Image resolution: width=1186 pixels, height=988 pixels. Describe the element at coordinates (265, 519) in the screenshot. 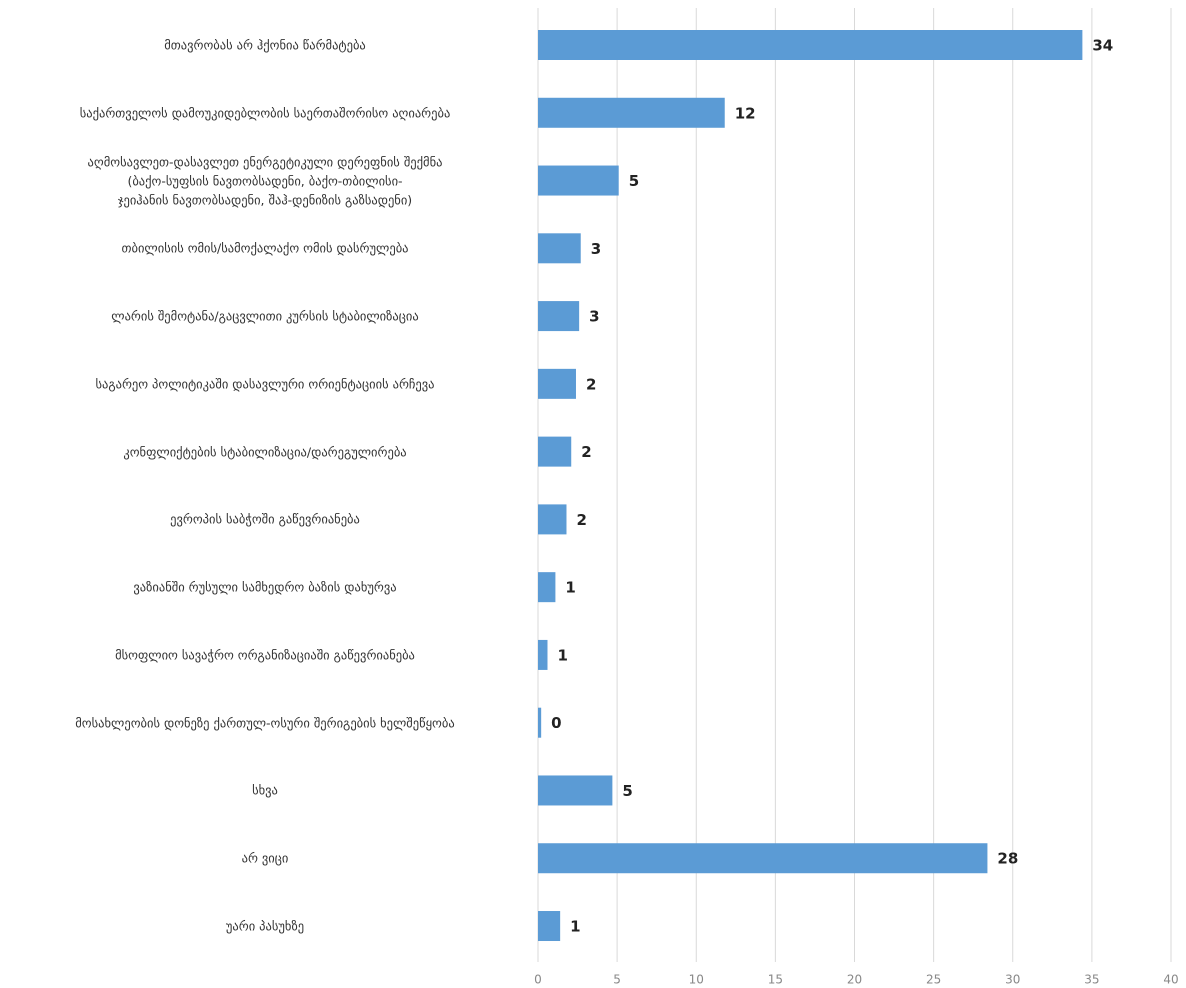

I see `y-tick-label: ევროპის საბჭოში გაწევრიანება` at that location.